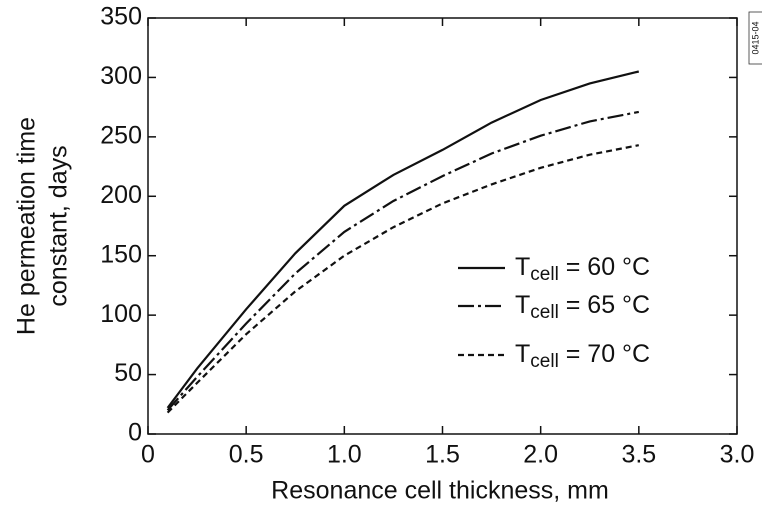 The height and width of the screenshot is (514, 762). Describe the element at coordinates (121, 17) in the screenshot. I see `y-tick-label: 350` at that location.